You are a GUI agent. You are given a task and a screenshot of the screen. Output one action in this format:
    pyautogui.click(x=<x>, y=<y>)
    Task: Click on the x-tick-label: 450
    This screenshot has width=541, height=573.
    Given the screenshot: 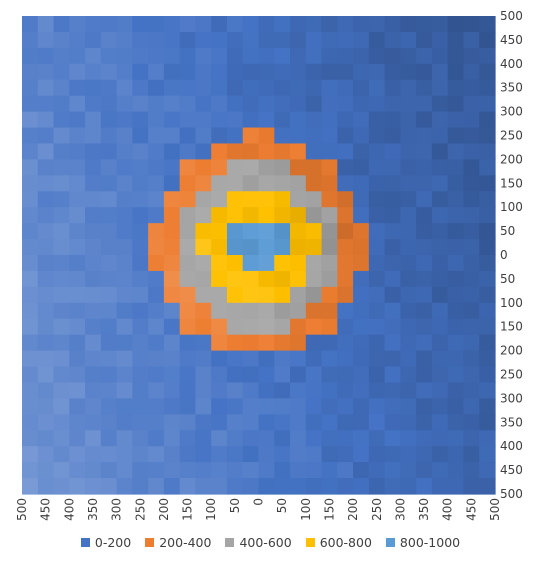 What is the action you would take?
    pyautogui.click(x=471, y=509)
    